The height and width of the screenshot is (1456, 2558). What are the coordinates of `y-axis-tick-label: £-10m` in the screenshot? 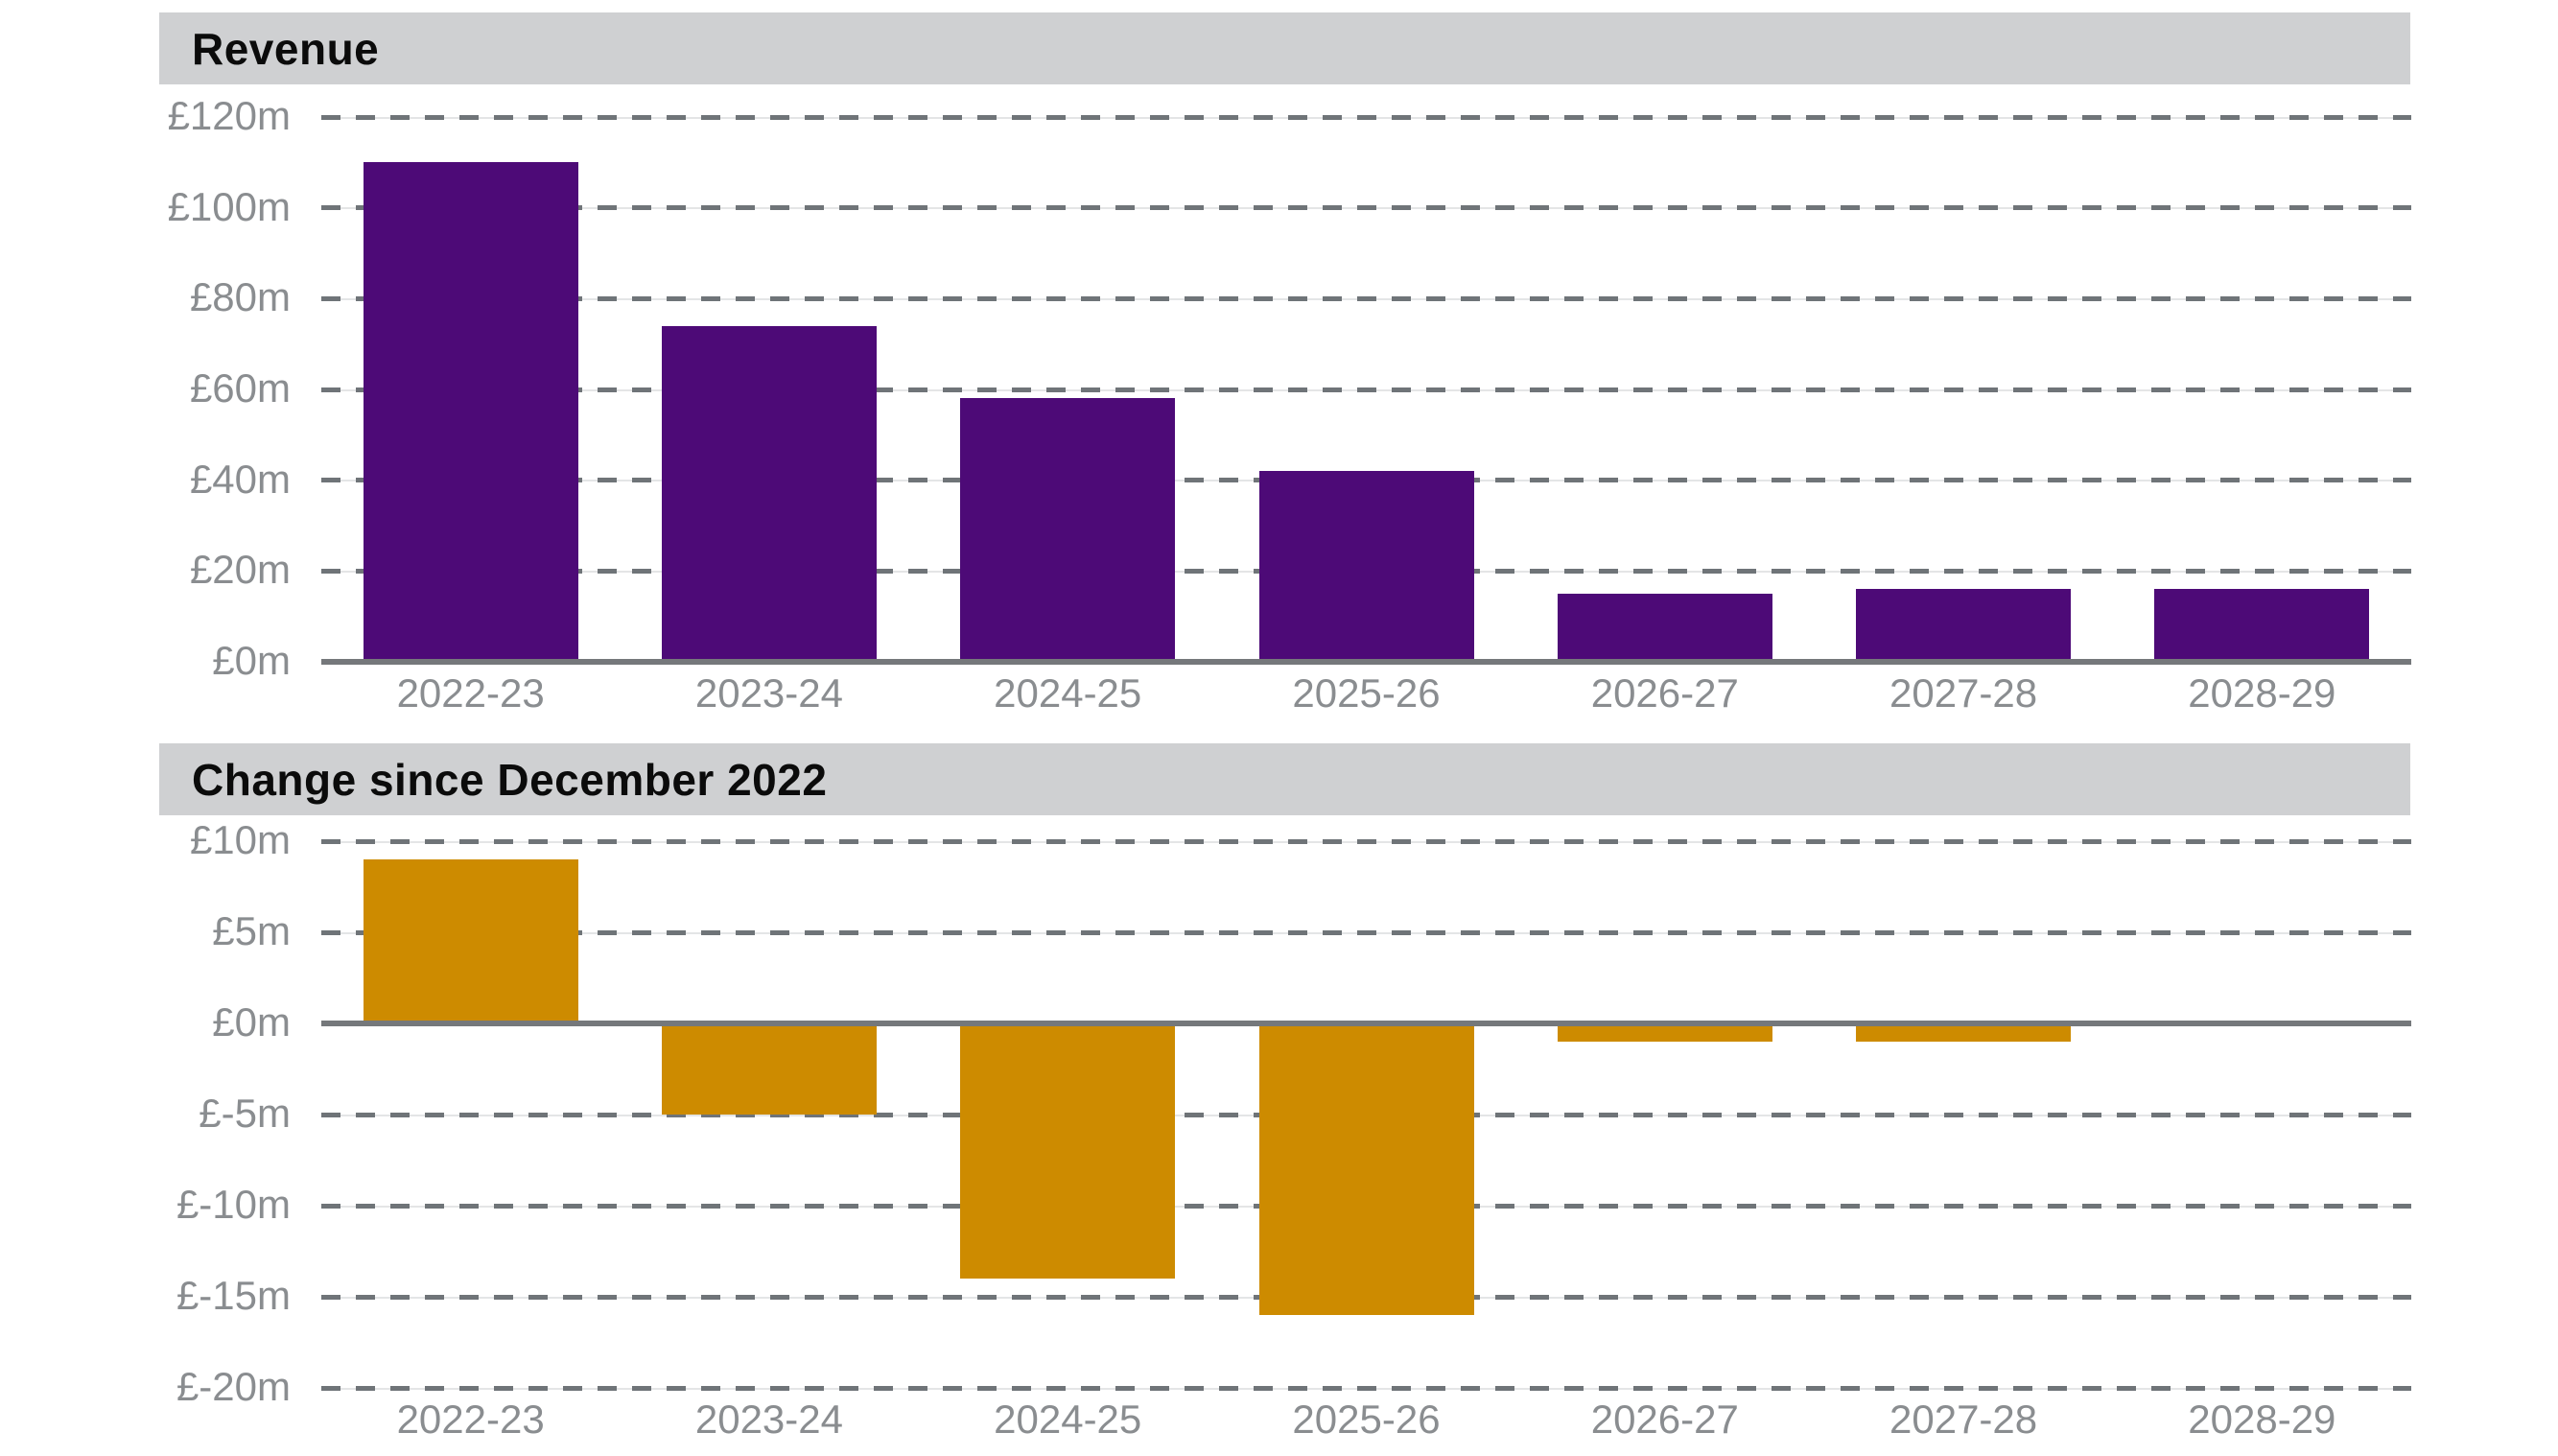 It's located at (233, 1205).